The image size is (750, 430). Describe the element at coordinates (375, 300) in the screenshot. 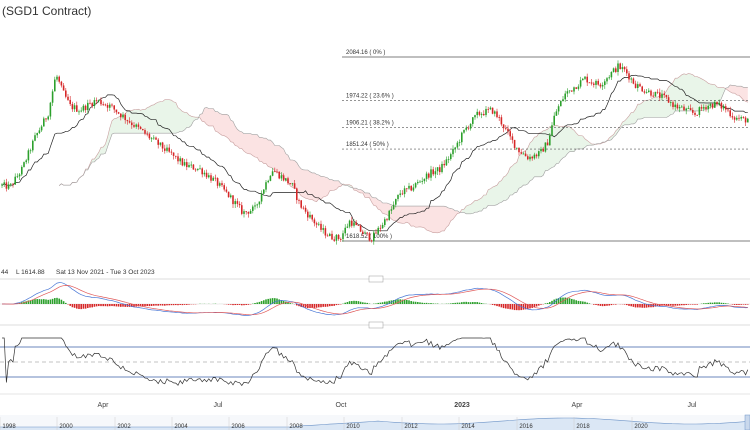

I see `signal-line` at that location.